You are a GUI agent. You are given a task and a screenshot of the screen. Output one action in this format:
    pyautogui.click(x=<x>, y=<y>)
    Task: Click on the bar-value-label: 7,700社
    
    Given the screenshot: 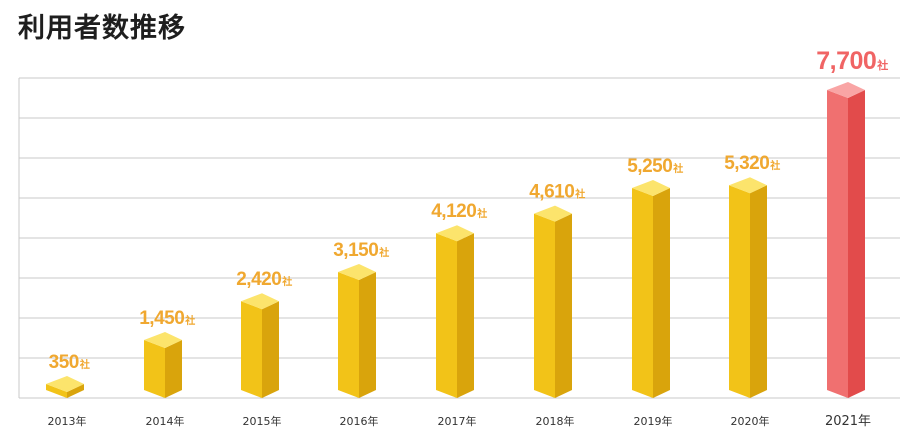 What is the action you would take?
    pyautogui.click(x=852, y=61)
    